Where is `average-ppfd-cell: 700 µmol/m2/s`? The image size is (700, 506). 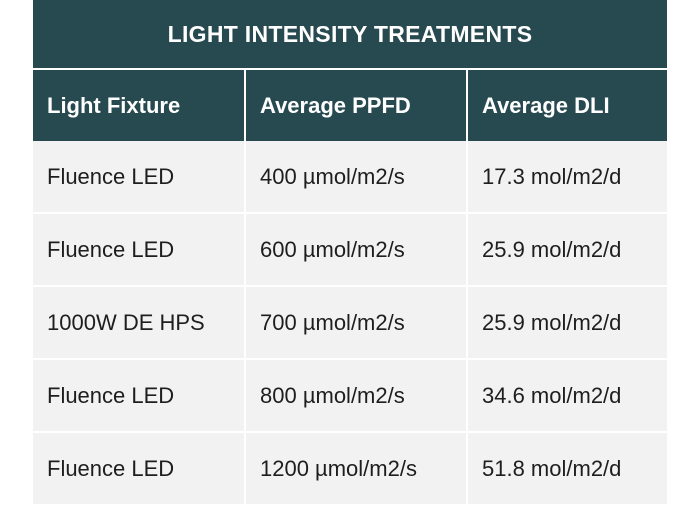
average-ppfd-cell: 700 µmol/m2/s is located at coordinates (356, 323).